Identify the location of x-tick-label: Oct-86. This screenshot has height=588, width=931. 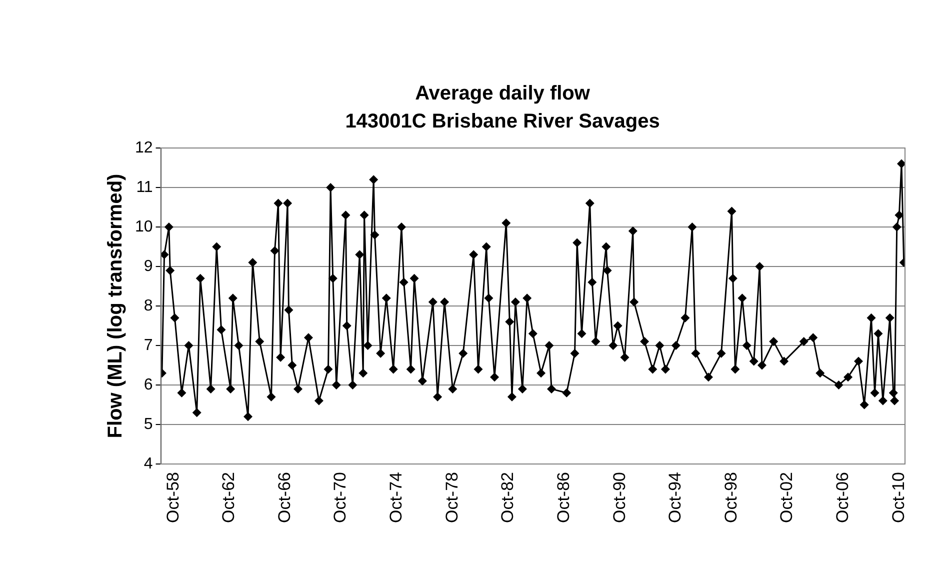
(563, 498).